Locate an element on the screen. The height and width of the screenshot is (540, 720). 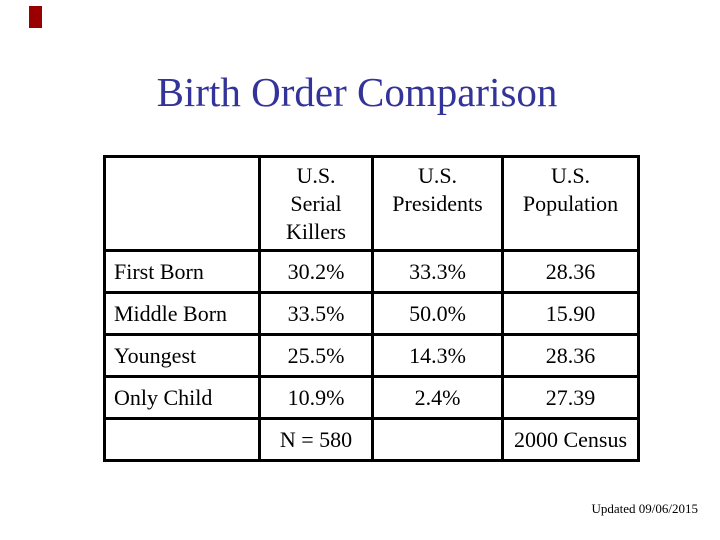
table-row-first-born: First Born 30.2% 33.3% 28.36 is located at coordinates (371, 271).